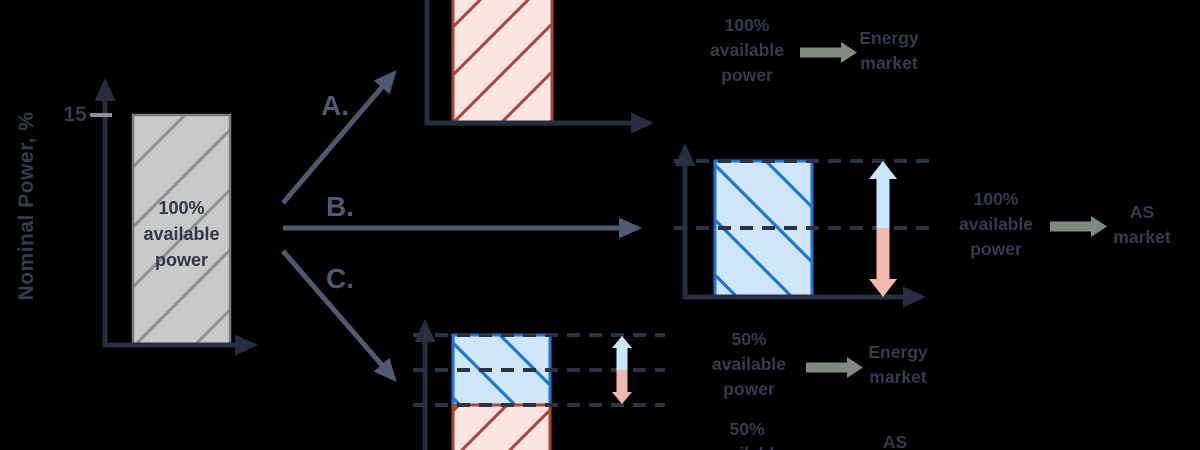 Image resolution: width=1200 pixels, height=450 pixels. I want to click on flow-c-as-power-label: 50% available power, so click(747, 434).